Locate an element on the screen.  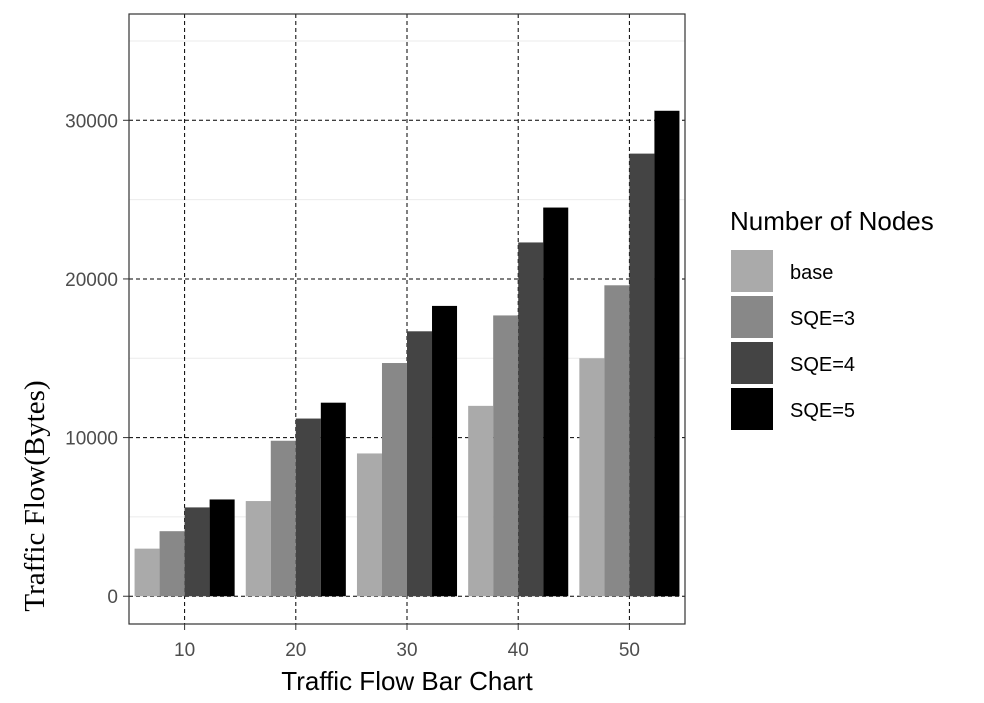
y-axis-title: Traffic Flow(Bytes) is located at coordinates (35, 495).